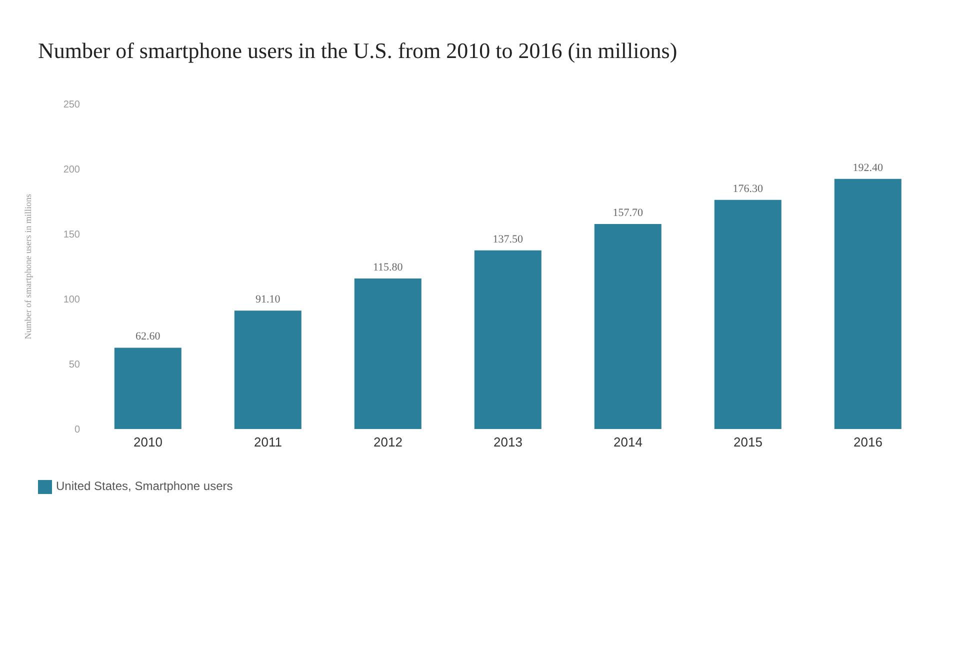 The image size is (968, 648). What do you see at coordinates (268, 300) in the screenshot?
I see `data-label: 91.10` at bounding box center [268, 300].